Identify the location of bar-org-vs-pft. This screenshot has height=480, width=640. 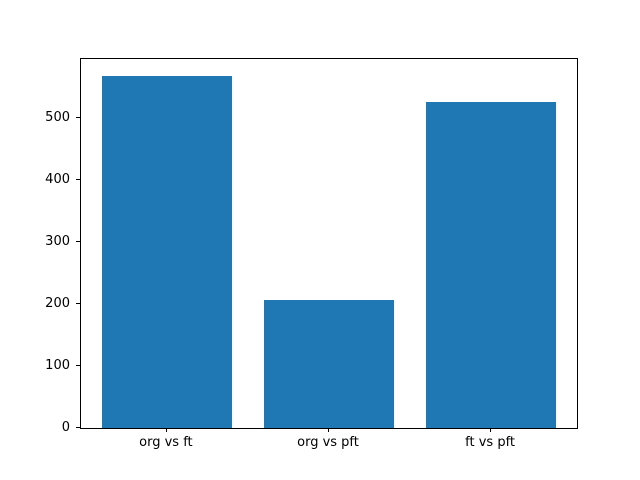
(329, 363).